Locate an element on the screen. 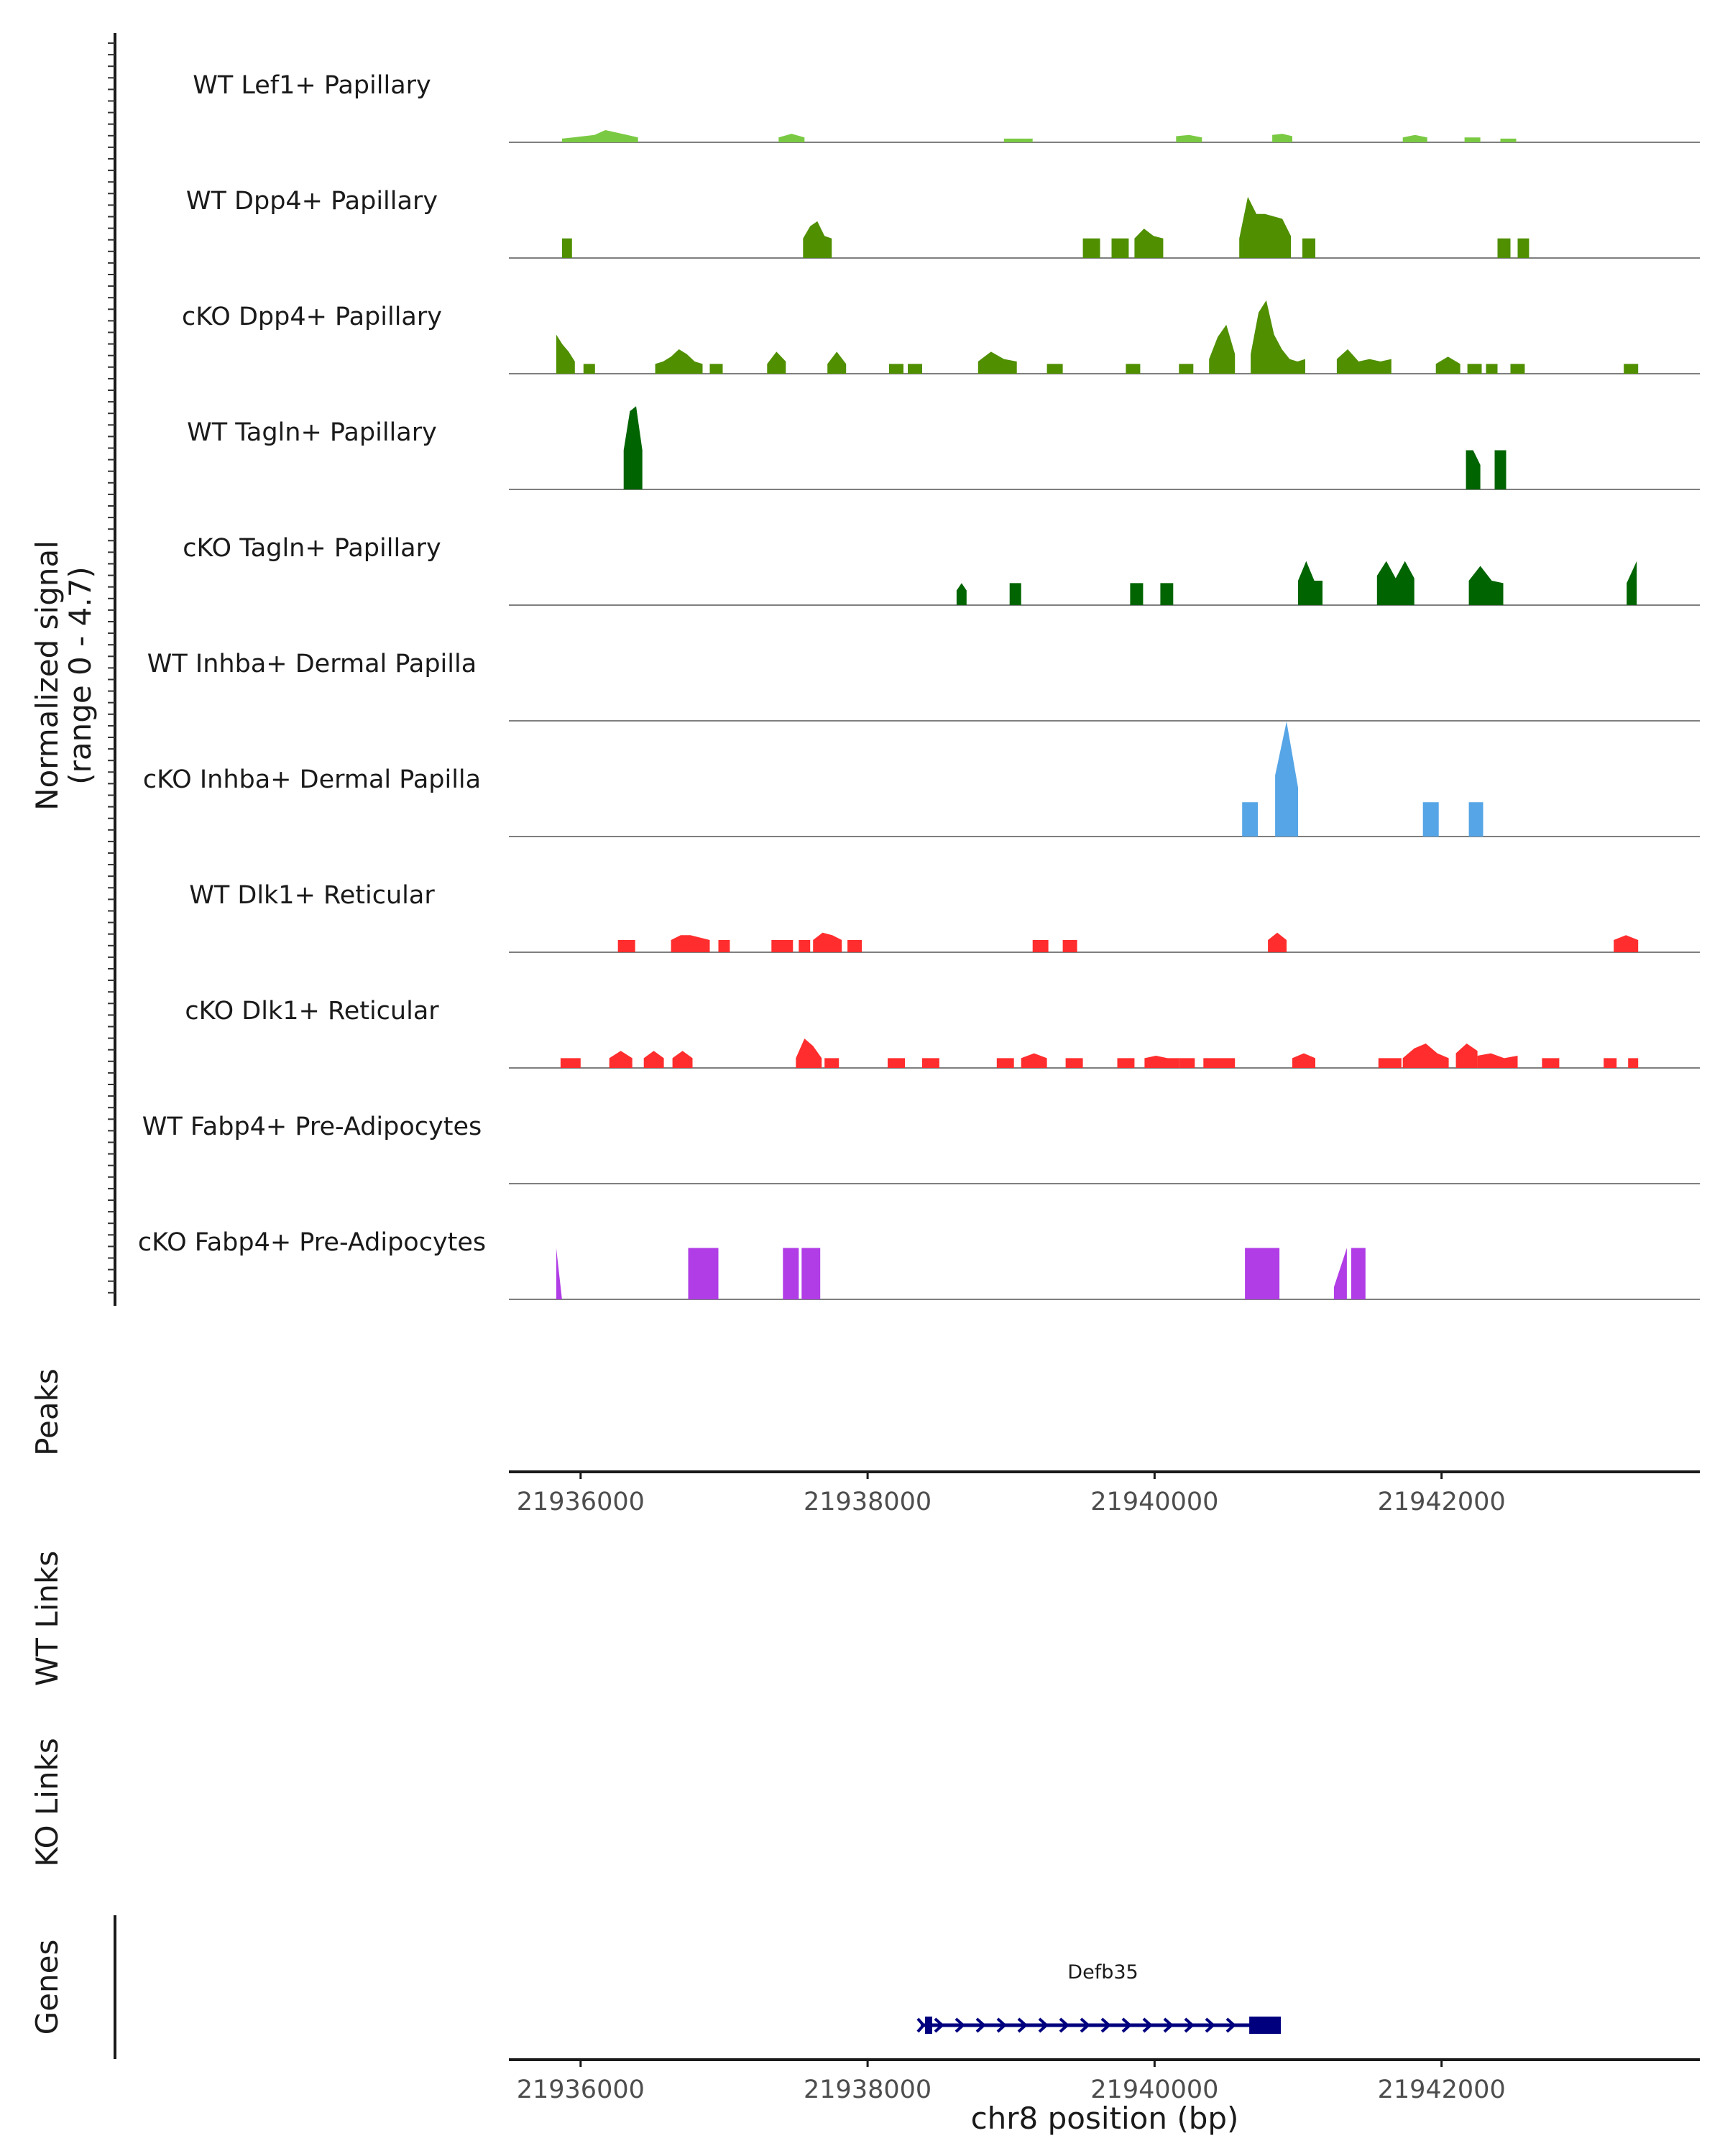 The height and width of the screenshot is (2156, 1725). track-cko-dpp4-papillary: cKO Dpp4+ Papillary is located at coordinates (941, 337).